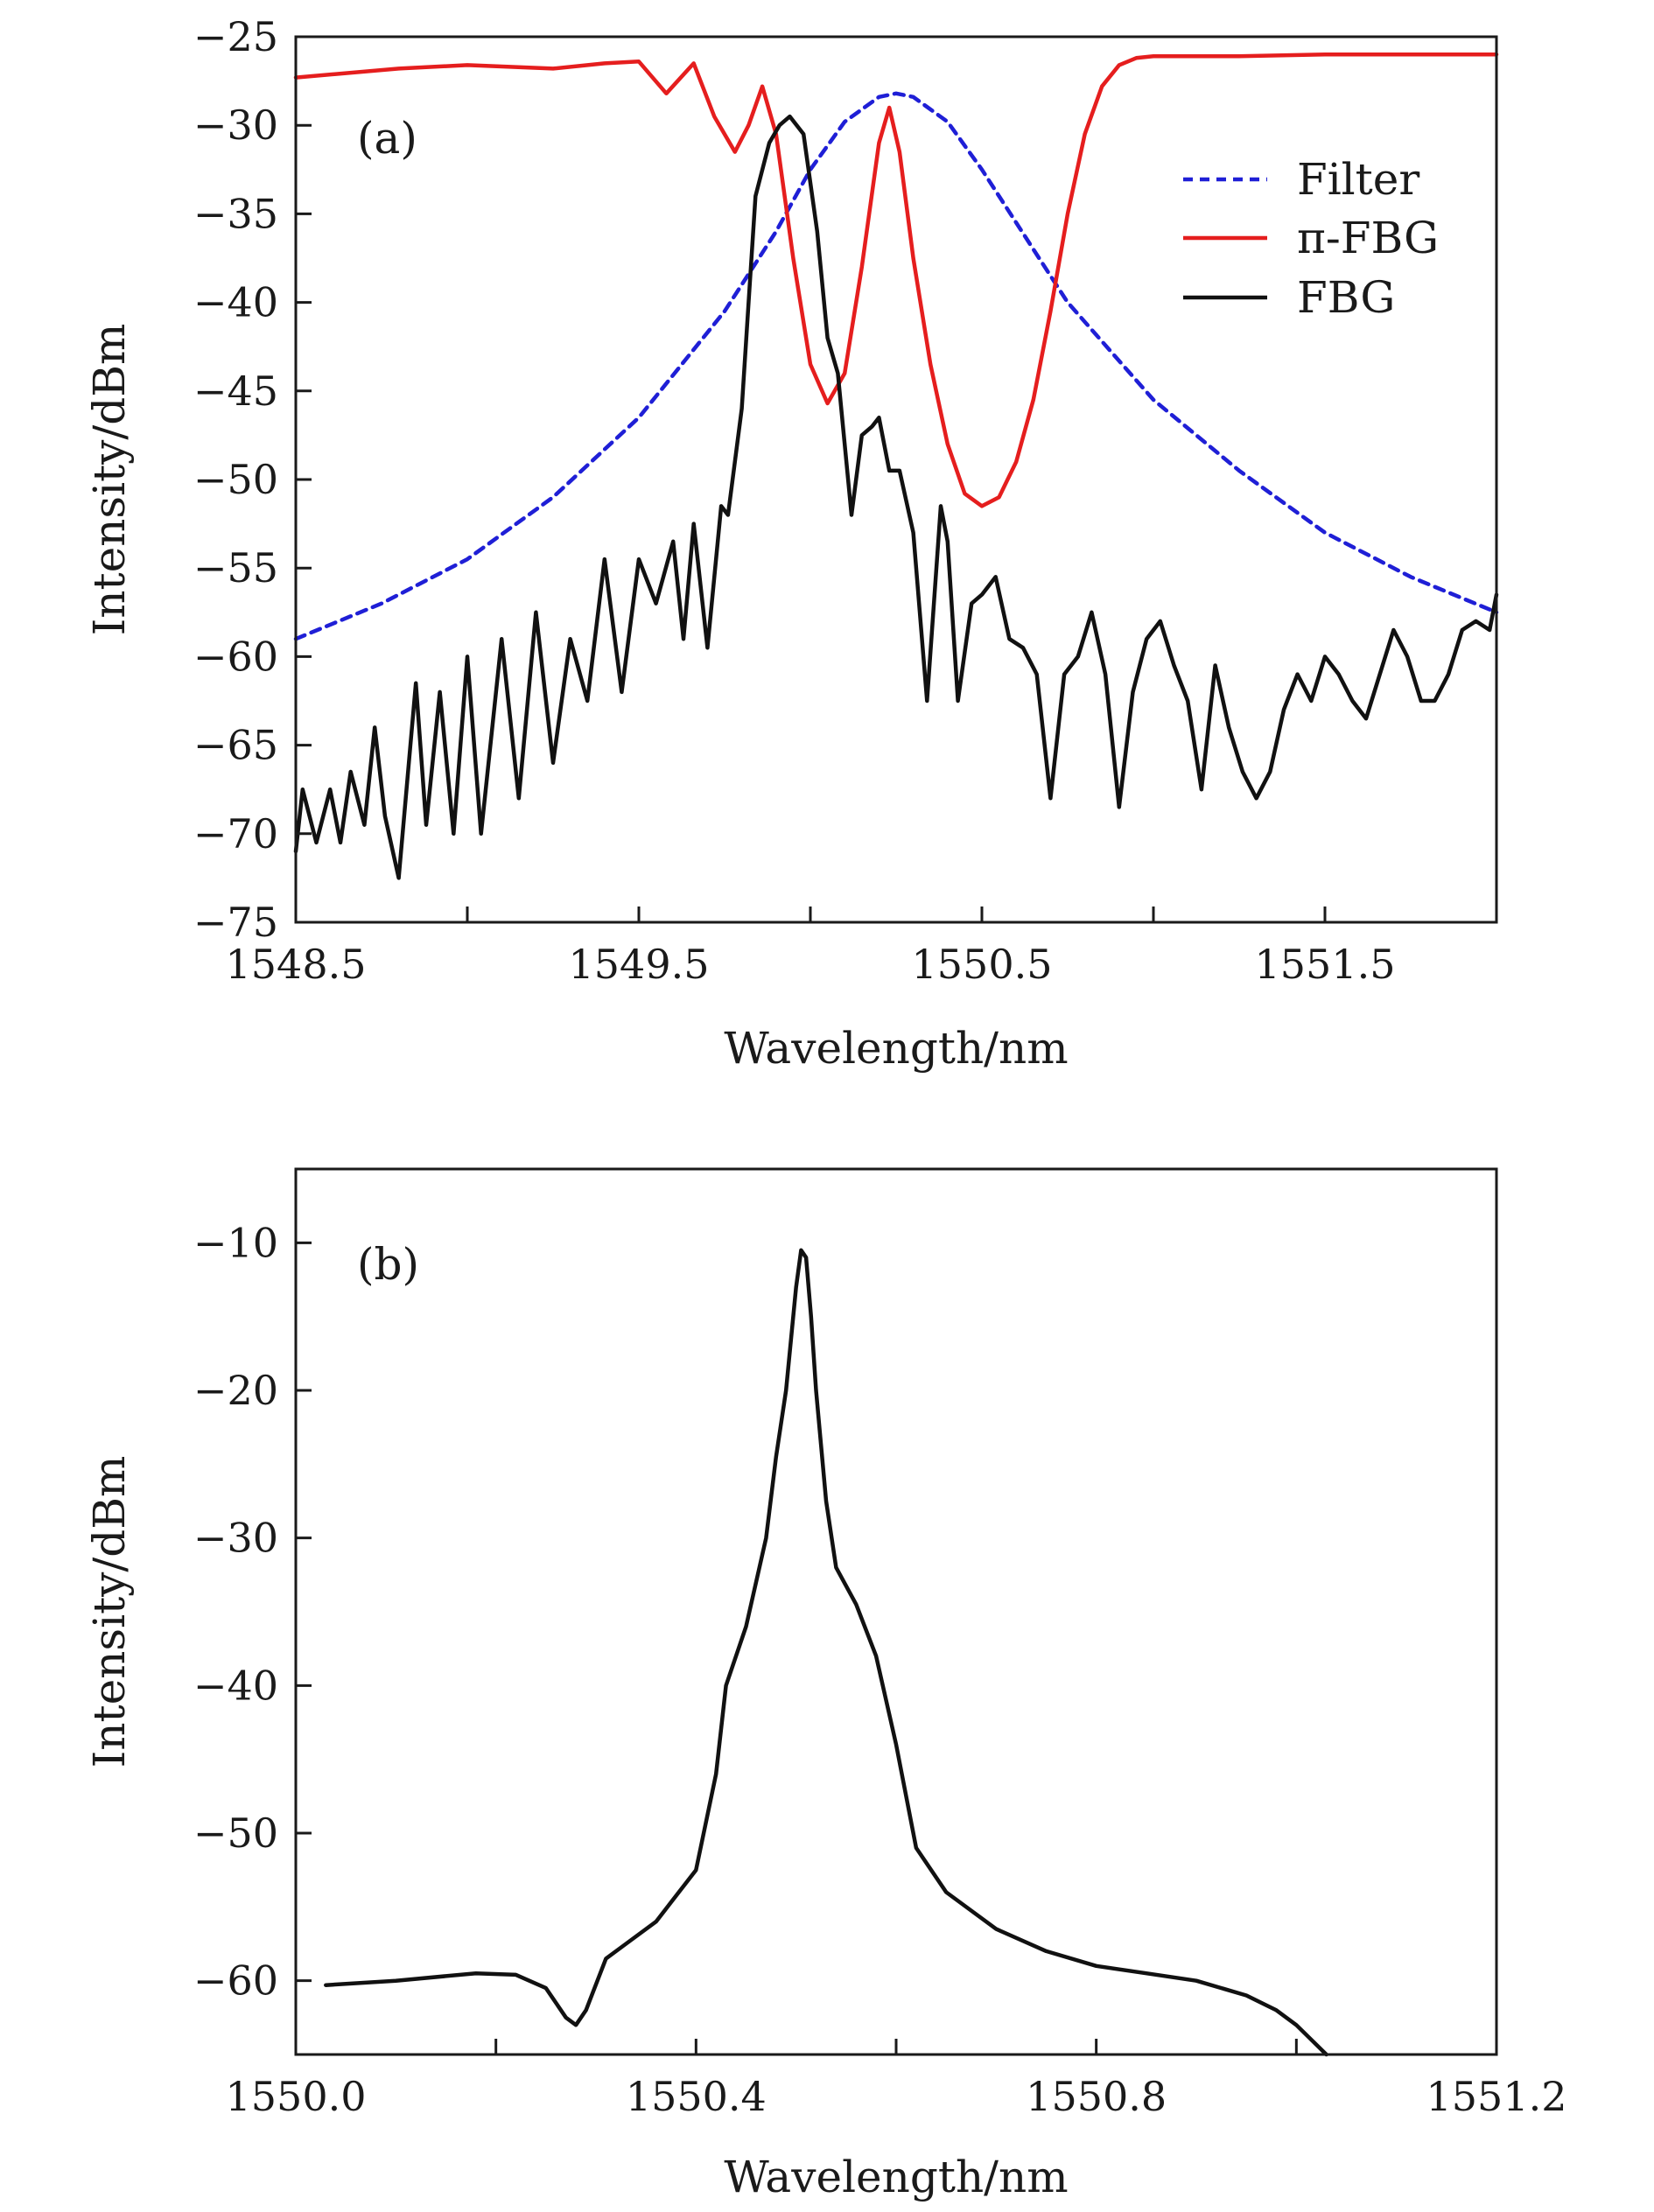  I want to click on panel-b-y-axis-title: Intensity/dBm, so click(109, 1612).